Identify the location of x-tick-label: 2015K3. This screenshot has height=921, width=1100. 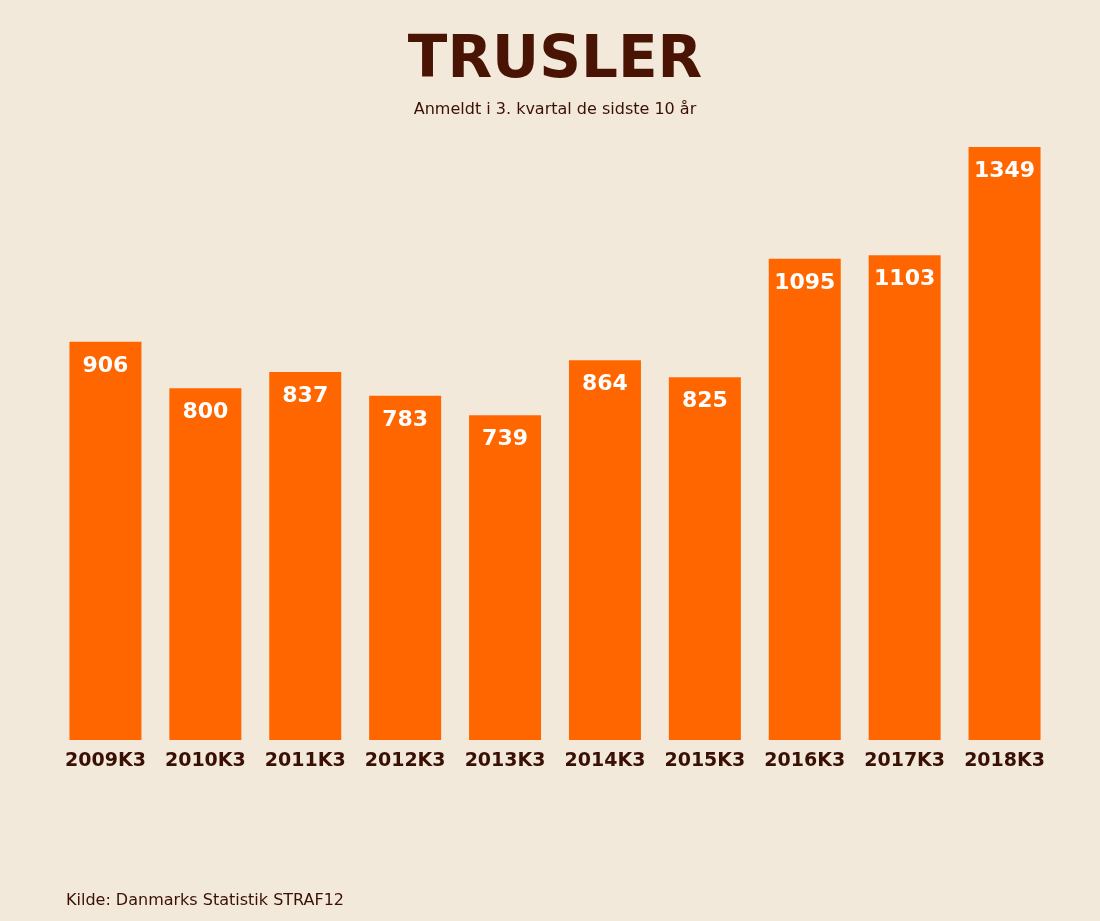
(705, 758).